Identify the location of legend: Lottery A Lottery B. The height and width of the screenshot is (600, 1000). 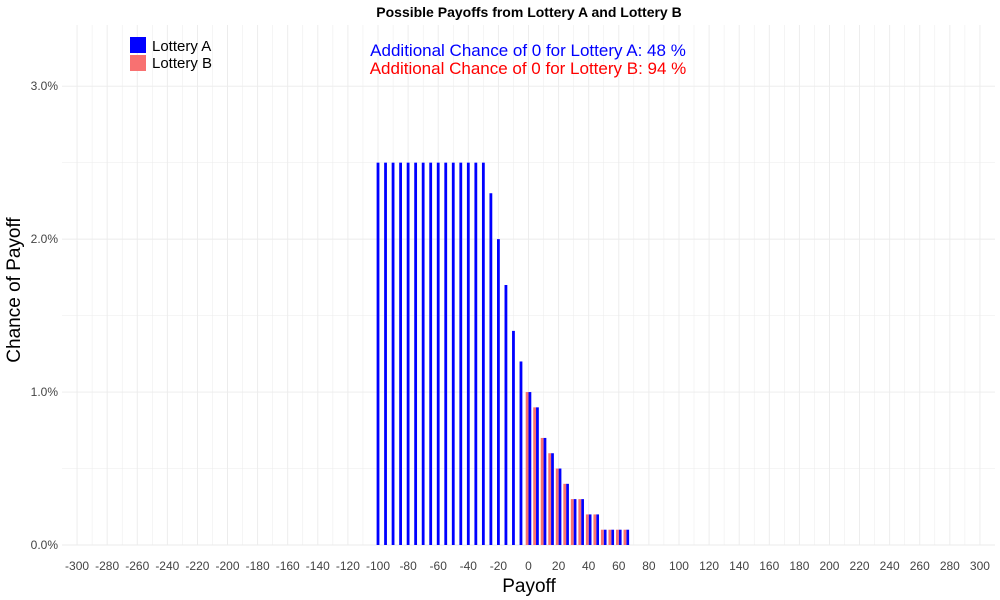
(171, 54).